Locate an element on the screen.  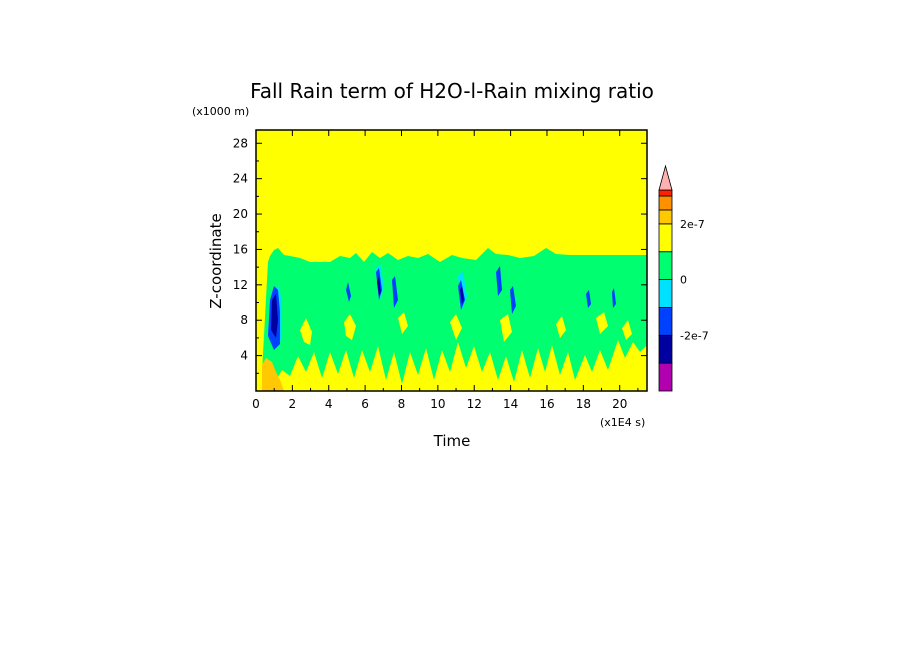
x-axis-label: Time is located at coordinates (452, 441).